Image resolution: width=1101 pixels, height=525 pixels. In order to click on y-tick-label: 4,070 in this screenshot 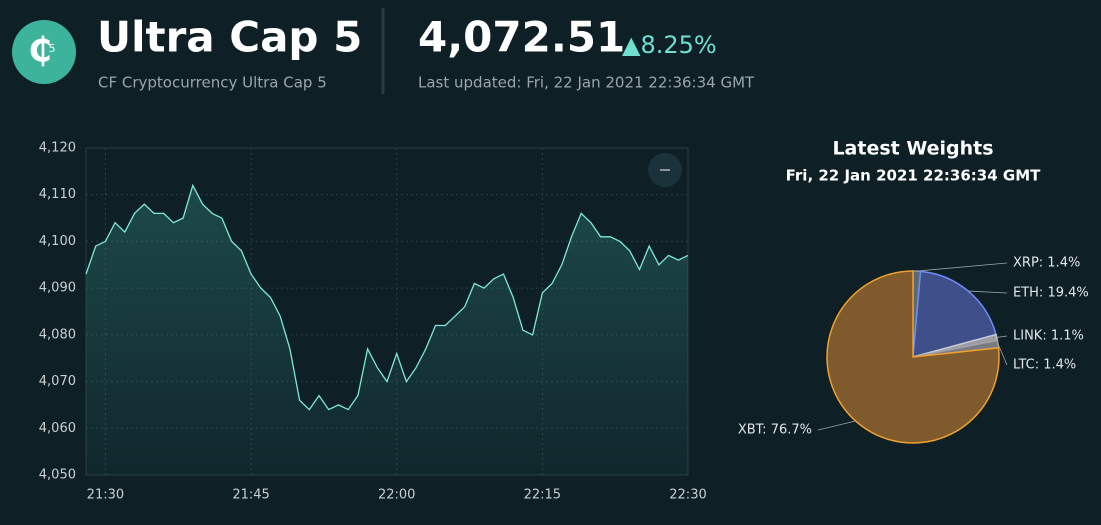, I will do `click(57, 381)`.